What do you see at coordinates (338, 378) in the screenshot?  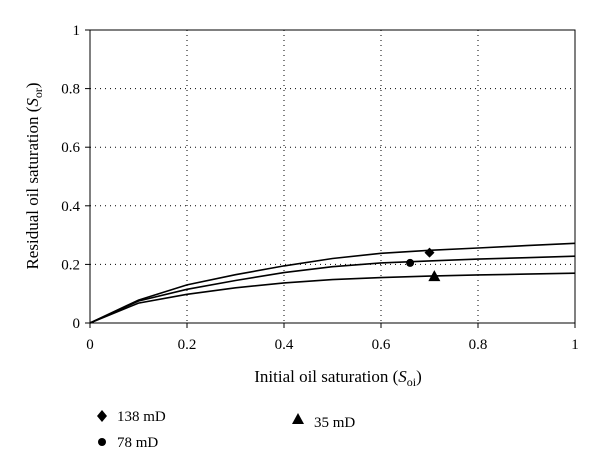 I see `x-axis-title: Initial oil saturation (Soi)` at bounding box center [338, 378].